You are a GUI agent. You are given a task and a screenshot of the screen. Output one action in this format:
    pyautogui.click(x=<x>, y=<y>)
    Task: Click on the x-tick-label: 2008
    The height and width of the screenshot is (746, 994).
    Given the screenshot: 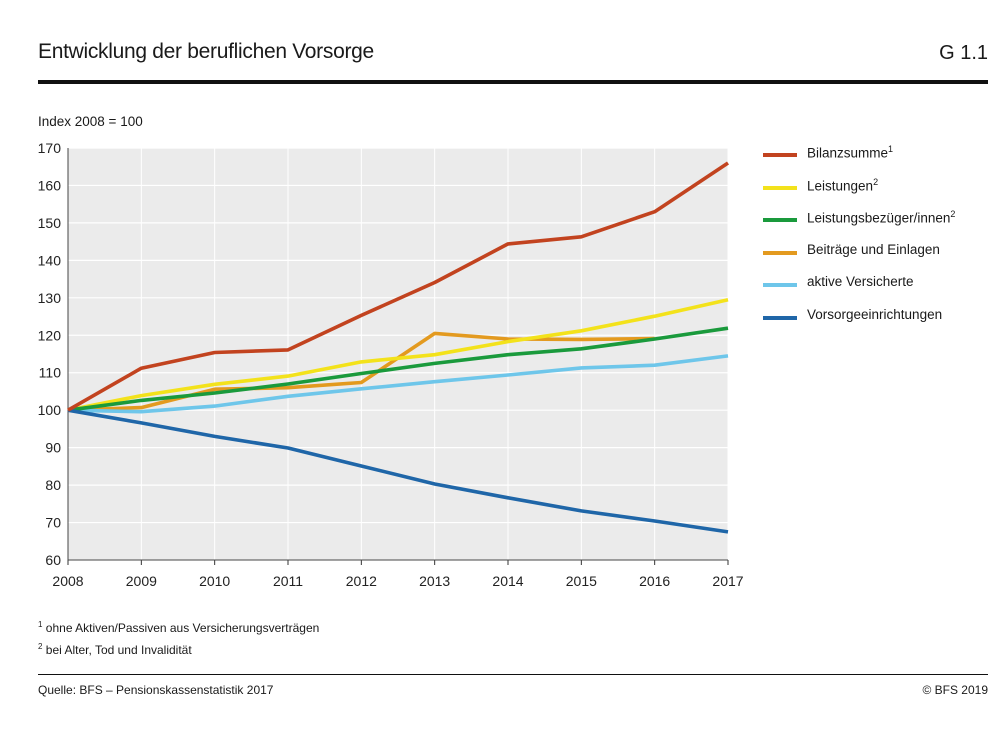 What is the action you would take?
    pyautogui.click(x=67, y=581)
    